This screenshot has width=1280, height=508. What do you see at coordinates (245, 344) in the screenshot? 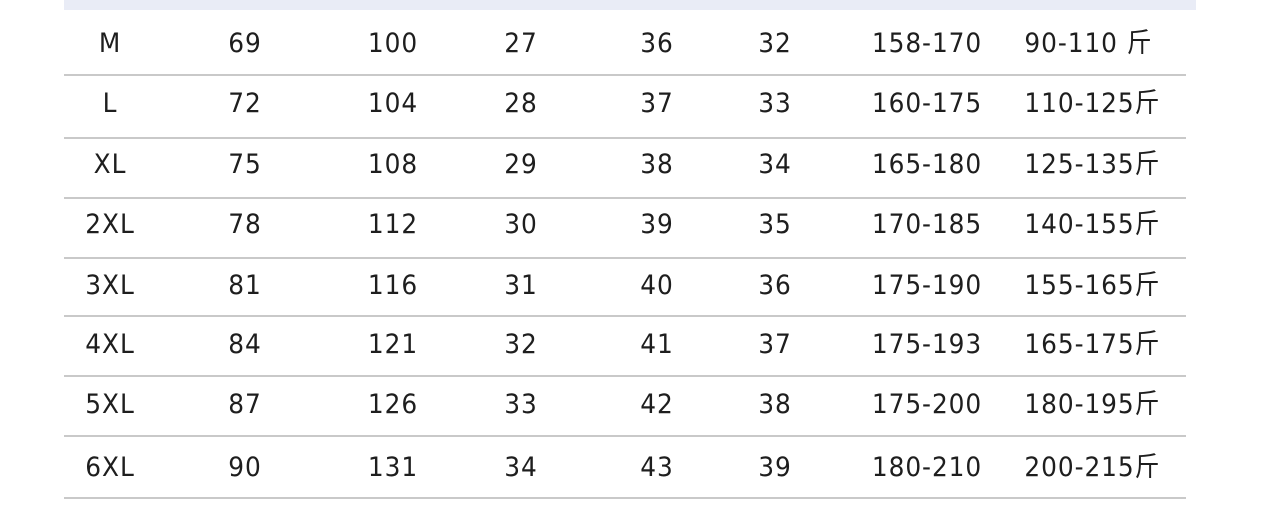
I see `table-cell: 84` at bounding box center [245, 344].